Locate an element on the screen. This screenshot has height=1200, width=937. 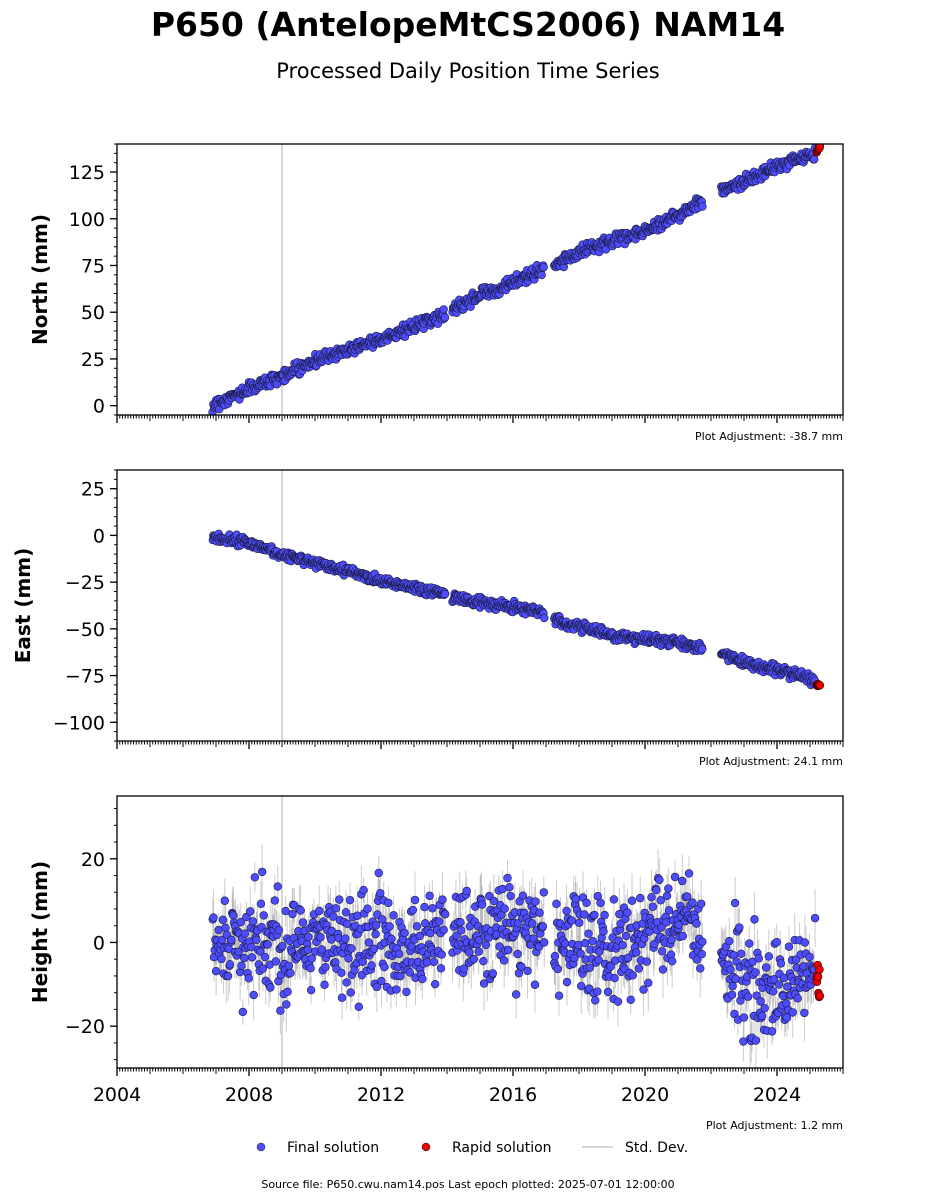
y-tick-label: −25 is located at coordinates (85, 583).